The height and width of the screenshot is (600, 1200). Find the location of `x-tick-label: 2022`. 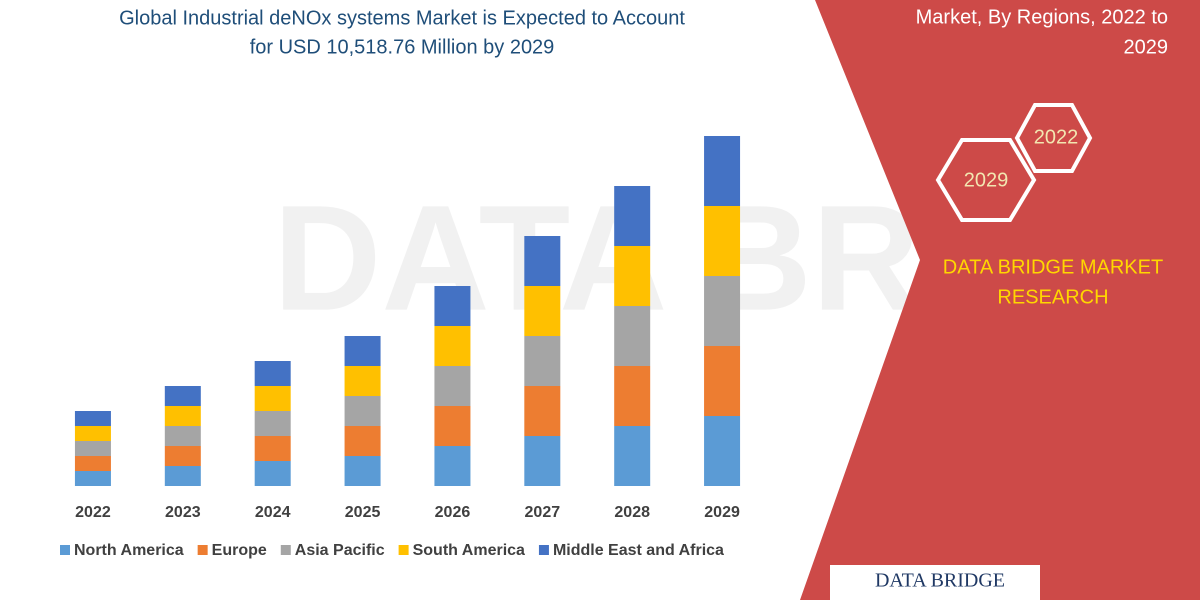

x-tick-label: 2022 is located at coordinates (93, 512).